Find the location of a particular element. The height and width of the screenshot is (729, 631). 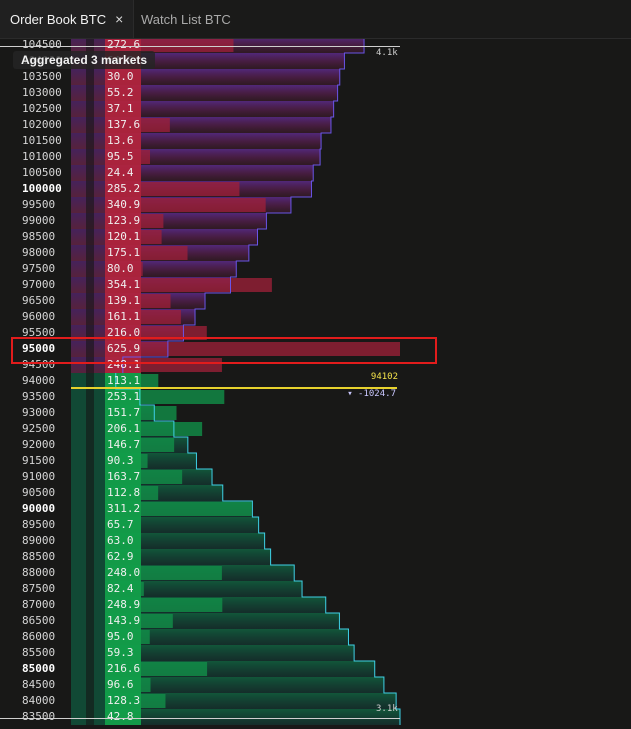

ask-depth-fill is located at coordinates (209, 173).